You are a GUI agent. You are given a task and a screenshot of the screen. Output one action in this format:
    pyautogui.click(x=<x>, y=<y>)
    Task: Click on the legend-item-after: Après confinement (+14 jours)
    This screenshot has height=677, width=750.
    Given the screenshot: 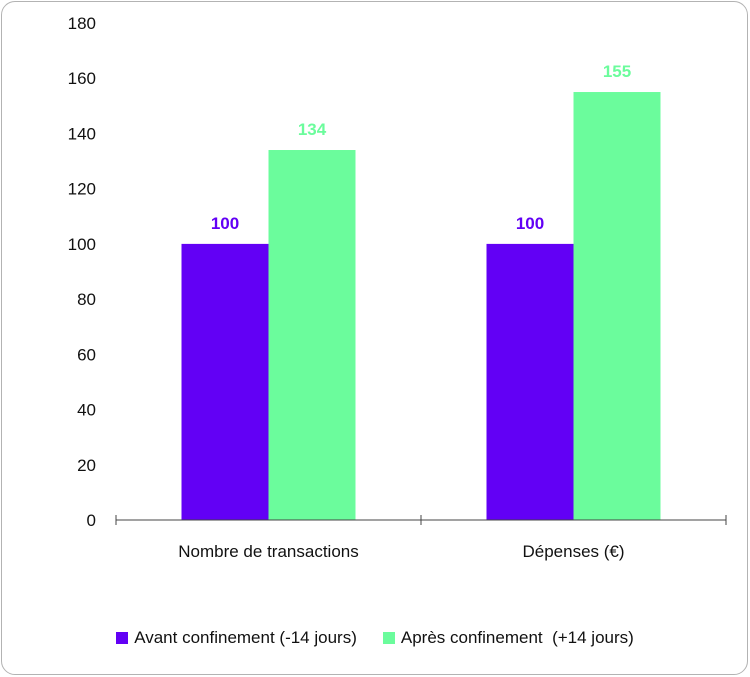 What is the action you would take?
    pyautogui.click(x=508, y=638)
    